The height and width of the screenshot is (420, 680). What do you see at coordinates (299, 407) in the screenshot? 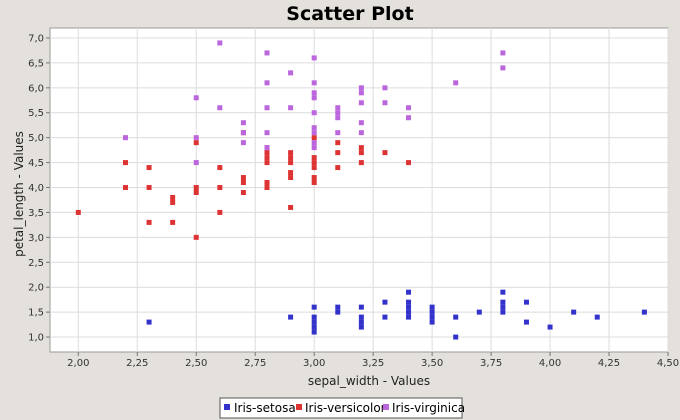
I see `legend-swatch-versicolor` at bounding box center [299, 407].